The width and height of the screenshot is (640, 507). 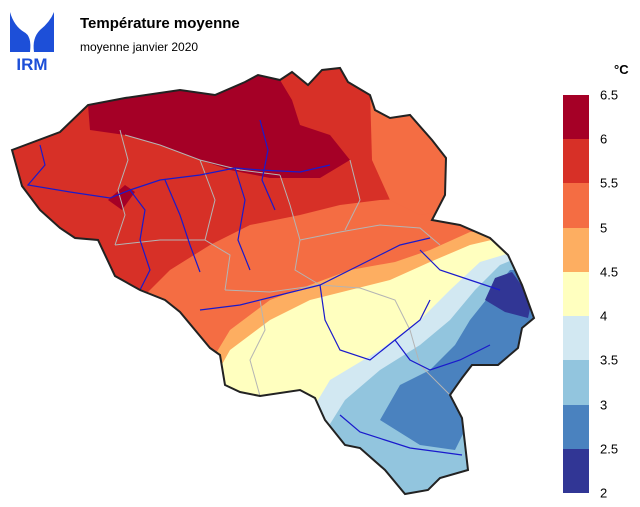 What do you see at coordinates (43, 32) in the screenshot?
I see `logo-shape-right` at bounding box center [43, 32].